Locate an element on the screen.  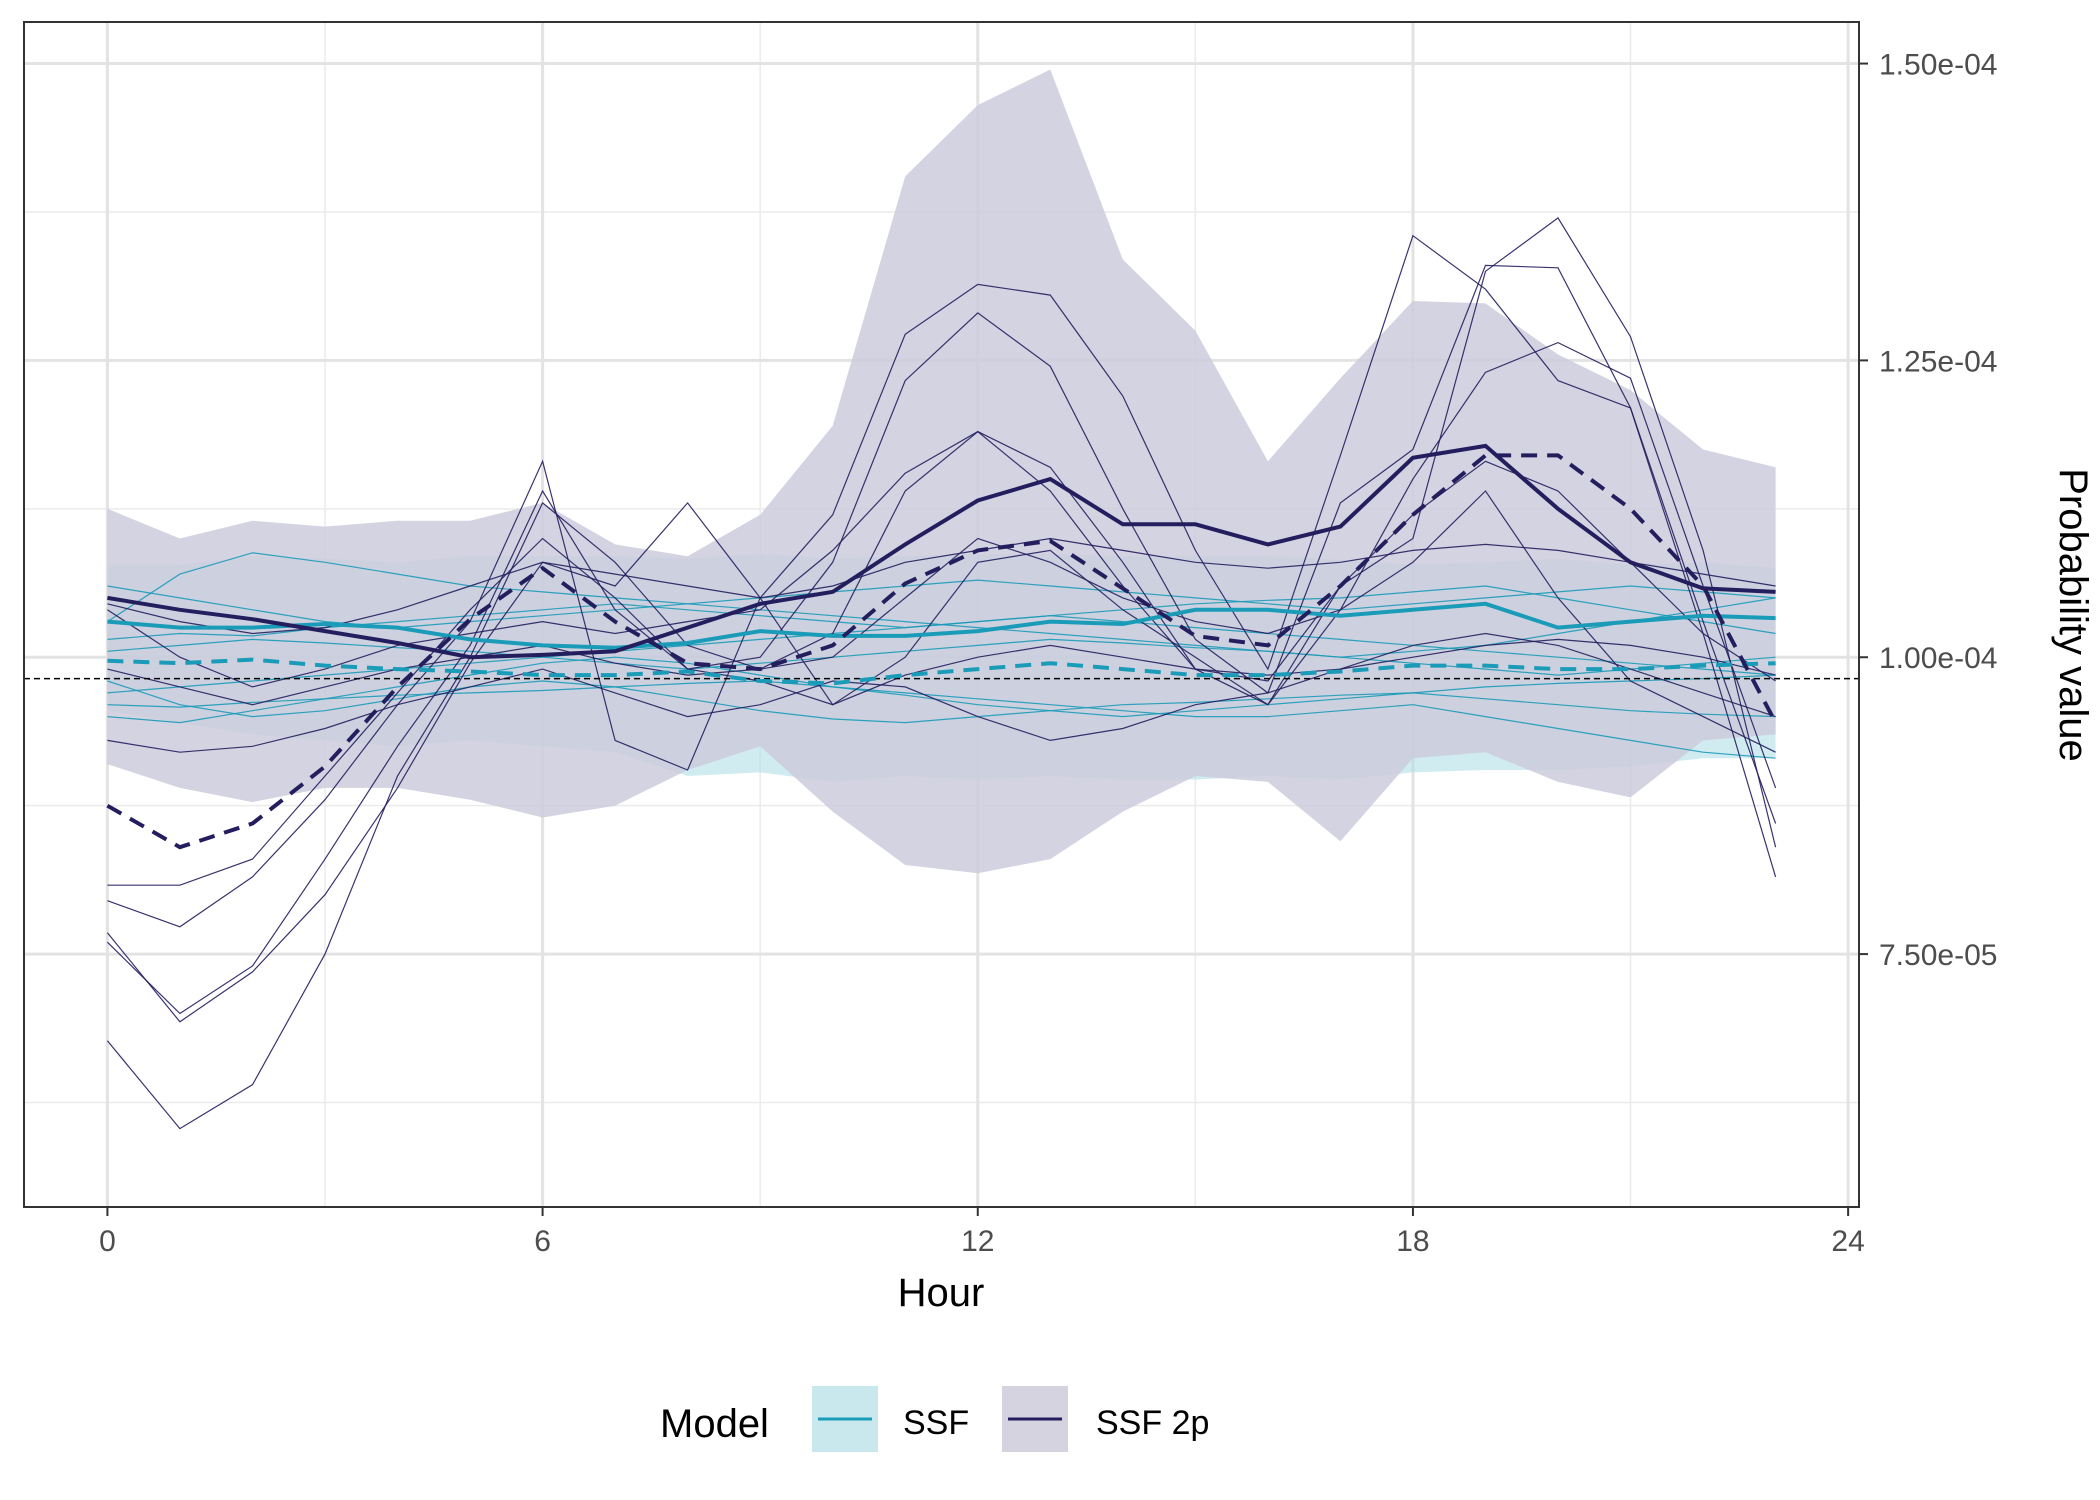
y-tick-label: 1.50e-04 is located at coordinates (1938, 65).